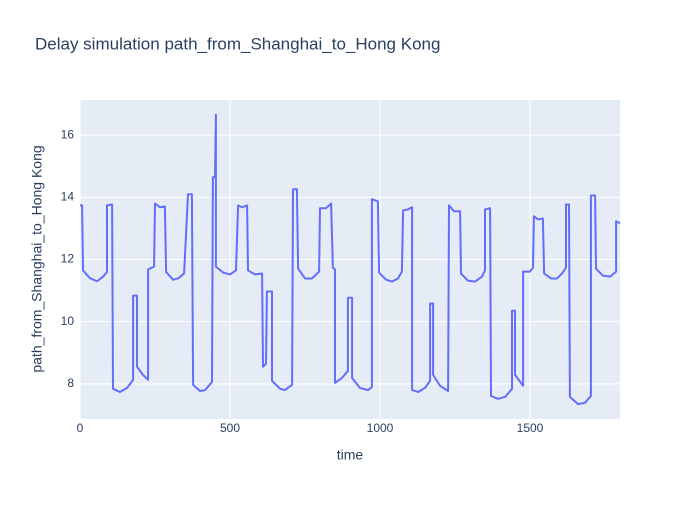 This screenshot has height=505, width=700. Describe the element at coordinates (68, 134) in the screenshot. I see `y-tick-label: 16` at that location.